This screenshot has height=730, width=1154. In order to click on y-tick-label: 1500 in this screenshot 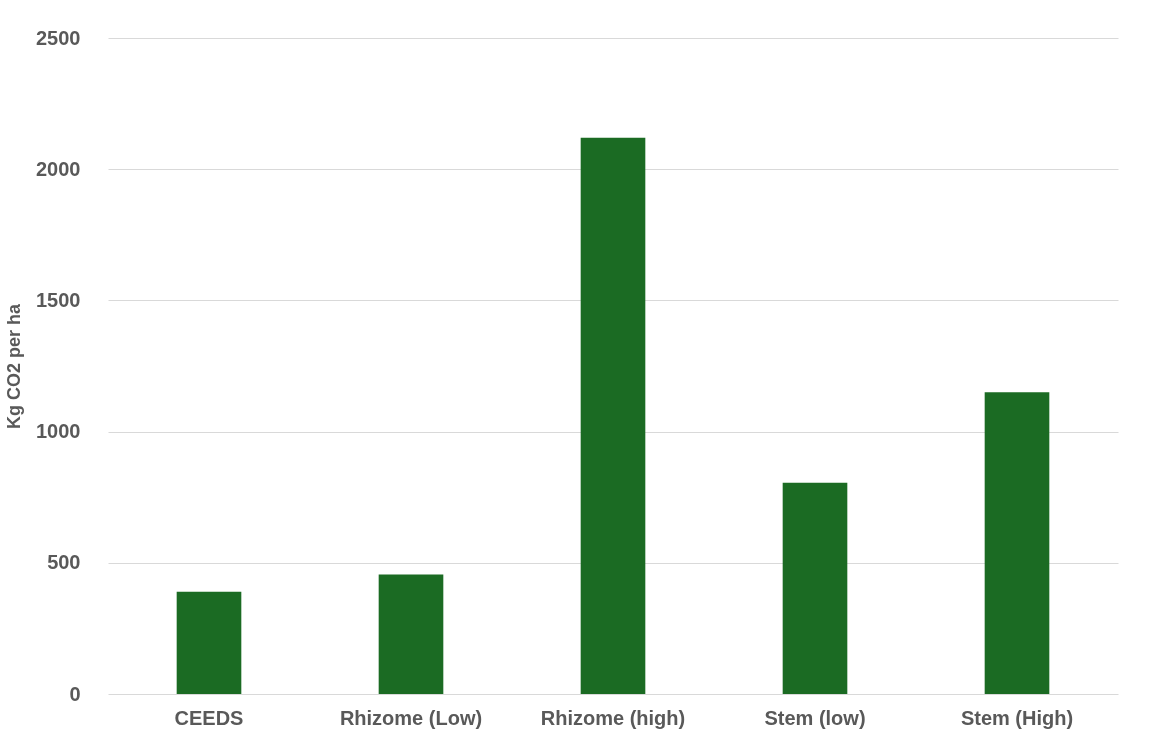, I will do `click(58, 299)`.